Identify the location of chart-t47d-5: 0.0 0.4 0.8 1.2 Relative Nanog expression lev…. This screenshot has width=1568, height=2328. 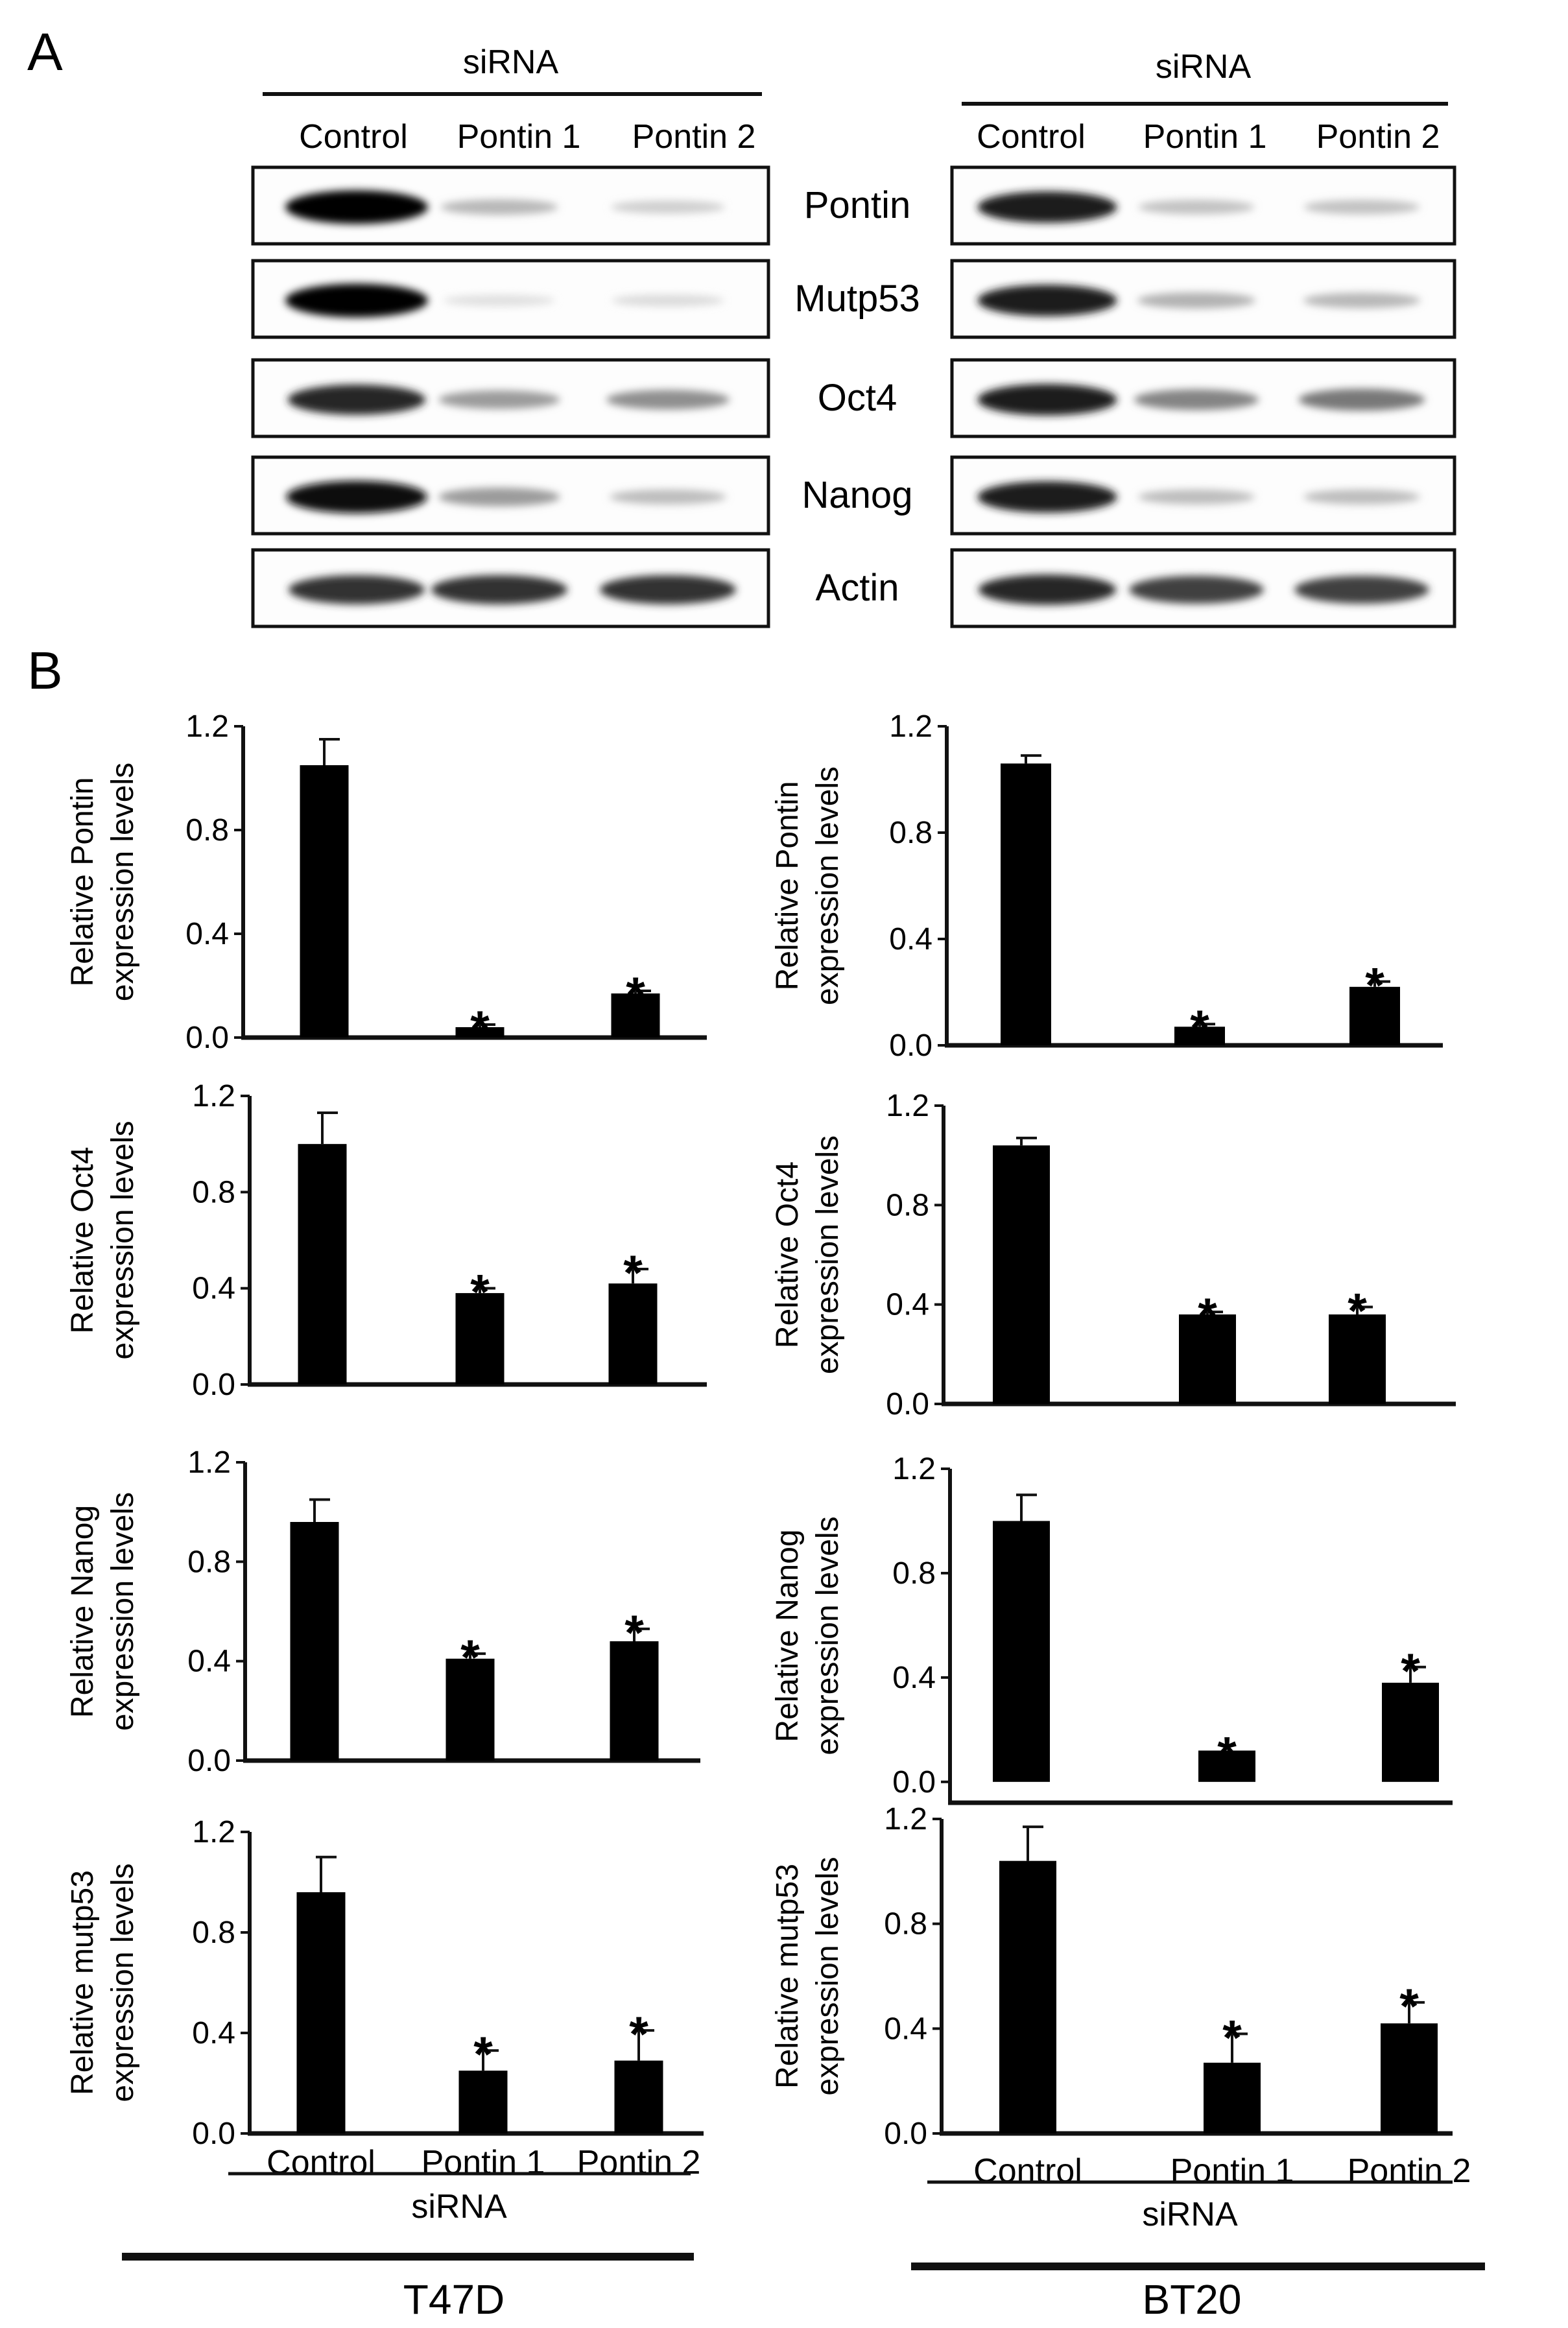
(382, 1611).